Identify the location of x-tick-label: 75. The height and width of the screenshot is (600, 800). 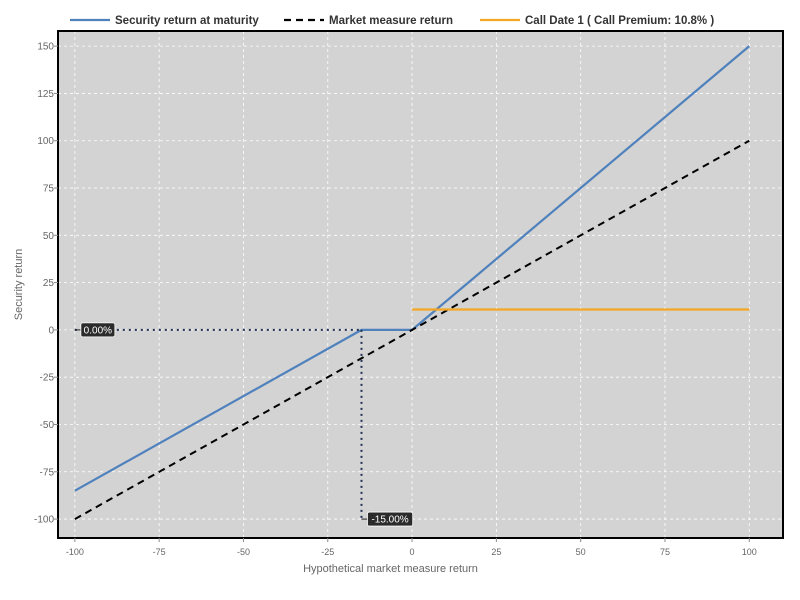
(665, 552).